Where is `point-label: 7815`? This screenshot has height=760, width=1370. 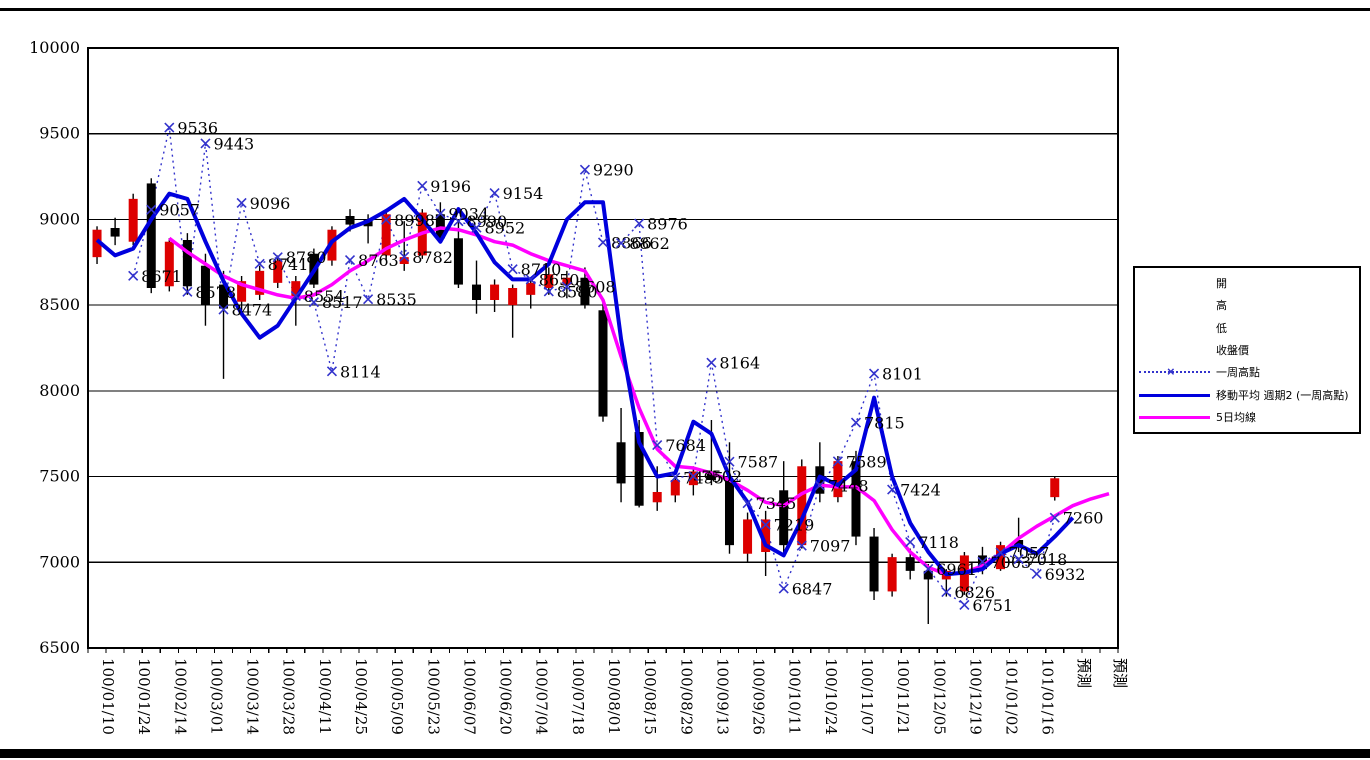
point-label: 7815 is located at coordinates (884, 423).